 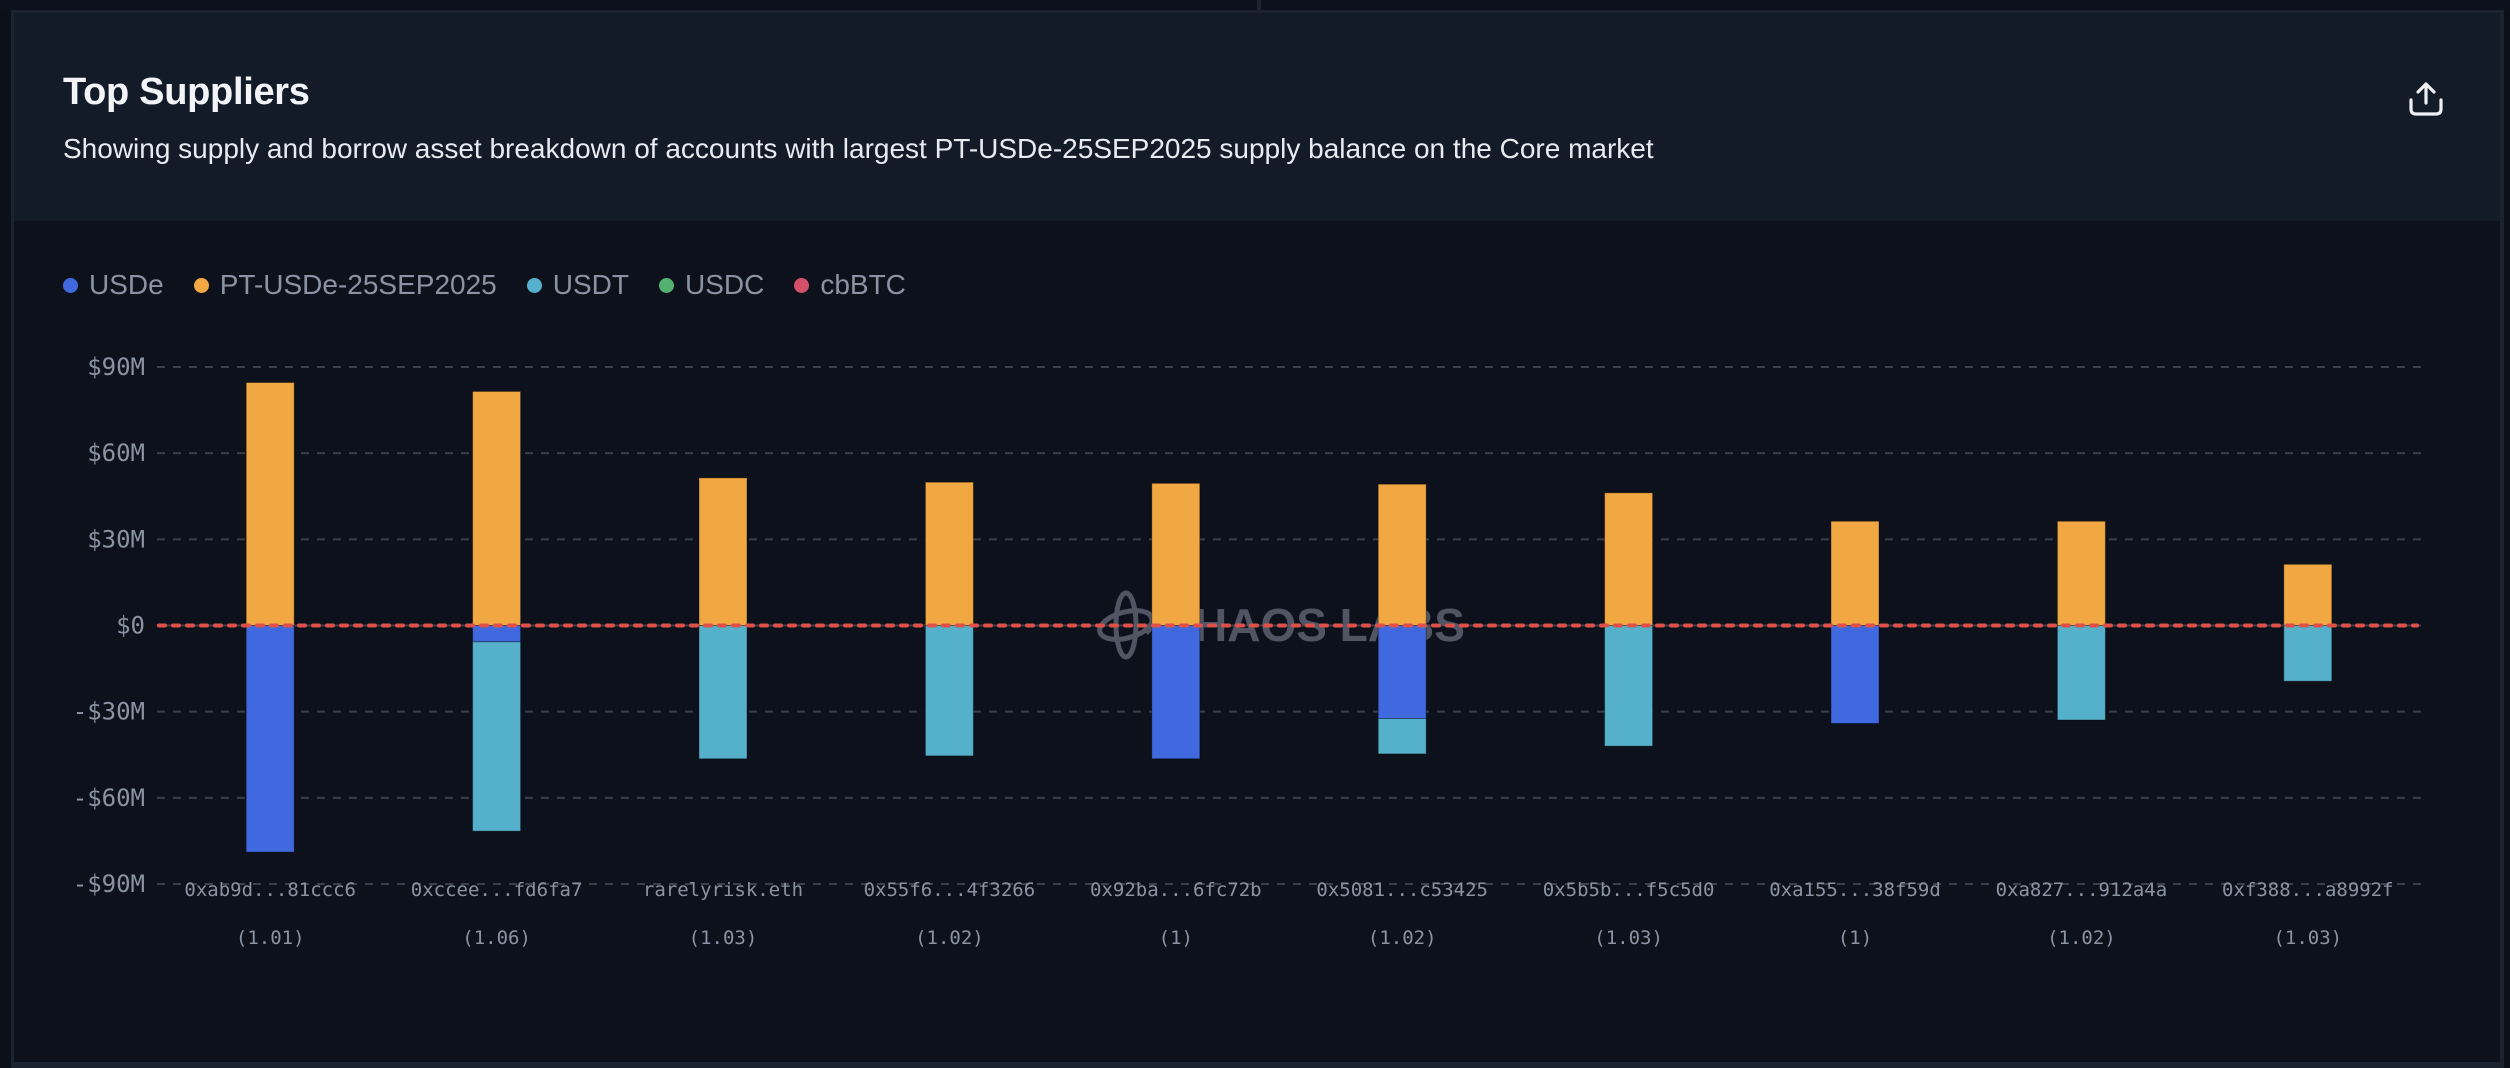 What do you see at coordinates (723, 890) in the screenshot?
I see `x-tick-label: rarelyrisk.eth` at bounding box center [723, 890].